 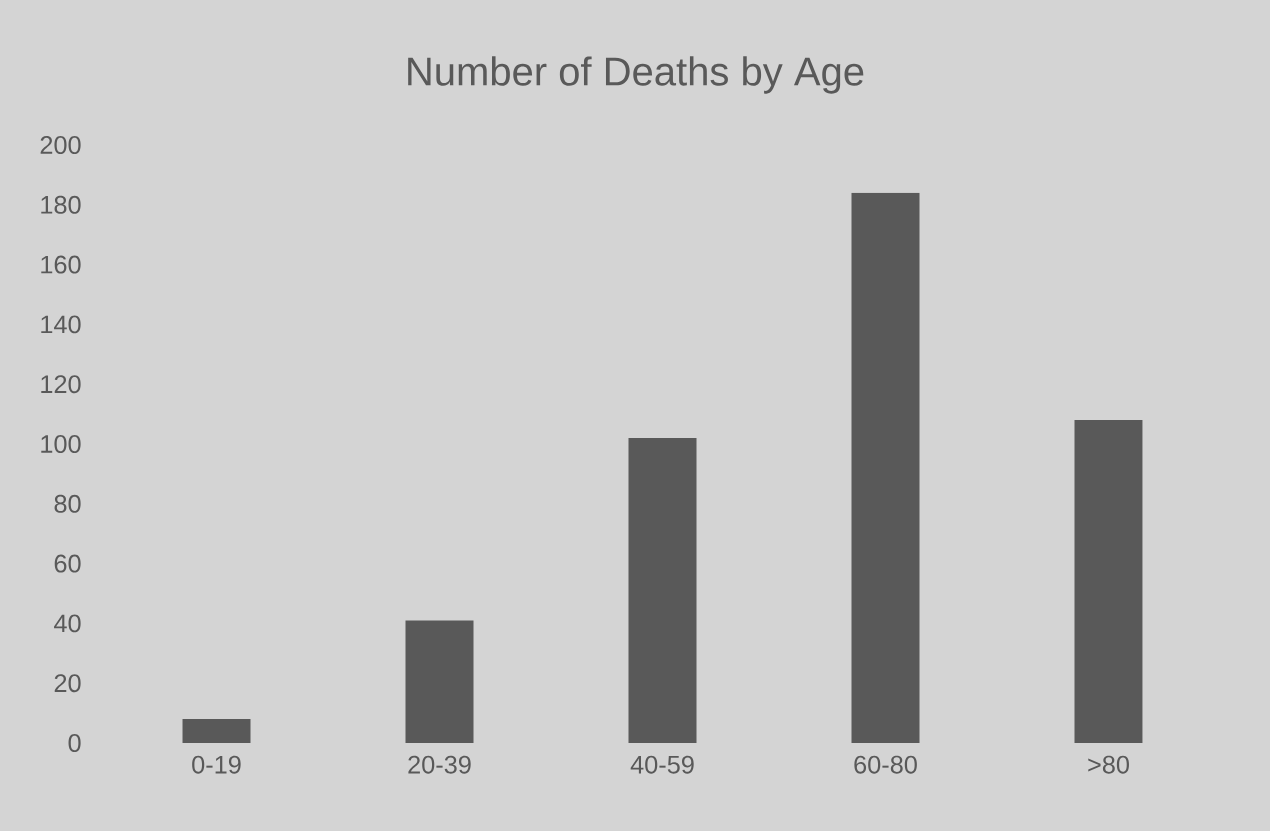 What do you see at coordinates (662, 764) in the screenshot?
I see `x-tick-label: 40-59` at bounding box center [662, 764].